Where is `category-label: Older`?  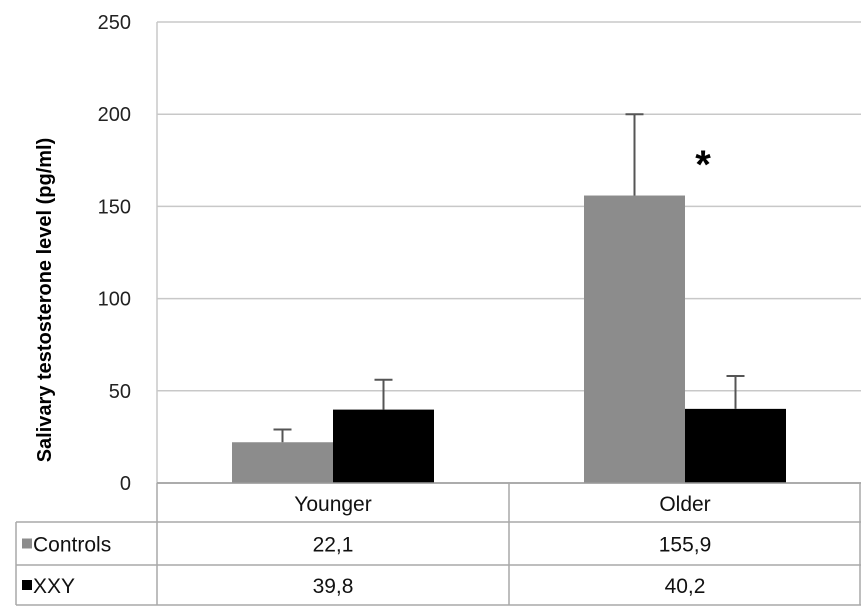 category-label: Older is located at coordinates (684, 504).